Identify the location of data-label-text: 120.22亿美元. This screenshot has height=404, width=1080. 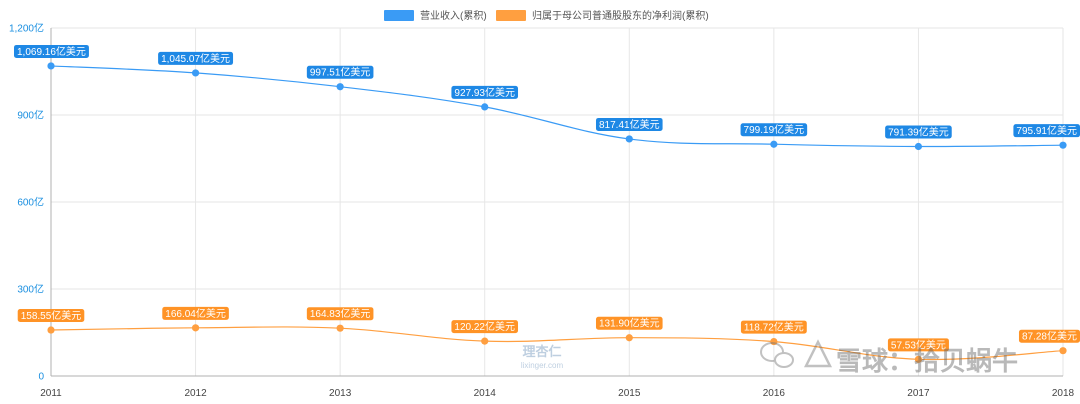
(484, 326).